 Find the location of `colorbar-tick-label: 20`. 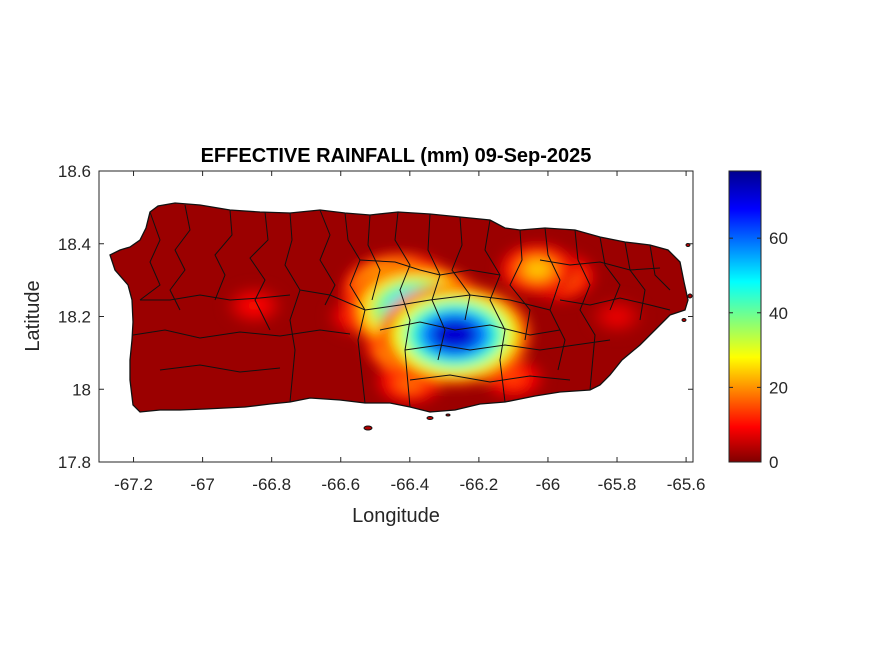

colorbar-tick-label: 20 is located at coordinates (778, 387).